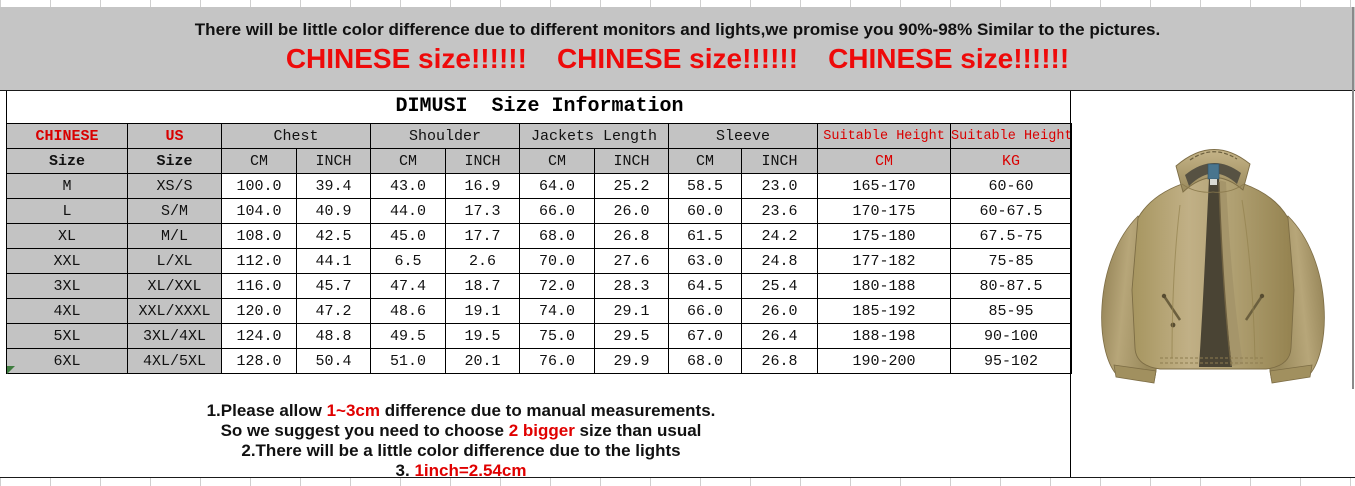 Image resolution: width=1355 pixels, height=486 pixels. Describe the element at coordinates (483, 236) in the screenshot. I see `measurement-cell: 17.7` at that location.